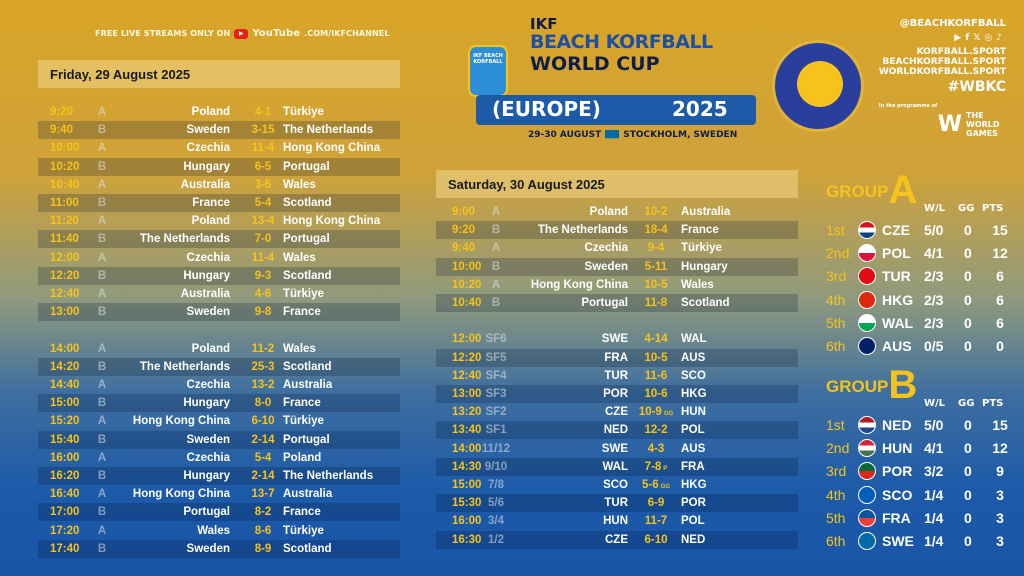  What do you see at coordinates (944, 62) in the screenshot?
I see `site-link: BEACHKORFBALL.SPORT` at bounding box center [944, 62].